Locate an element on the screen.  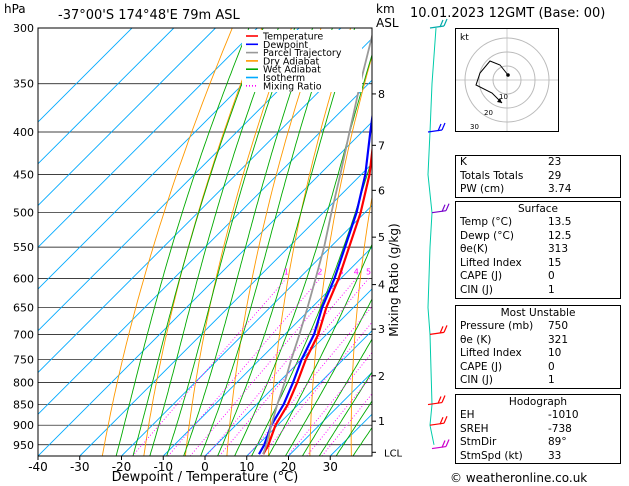
surface-title: Surface is located at coordinates (537, 209).